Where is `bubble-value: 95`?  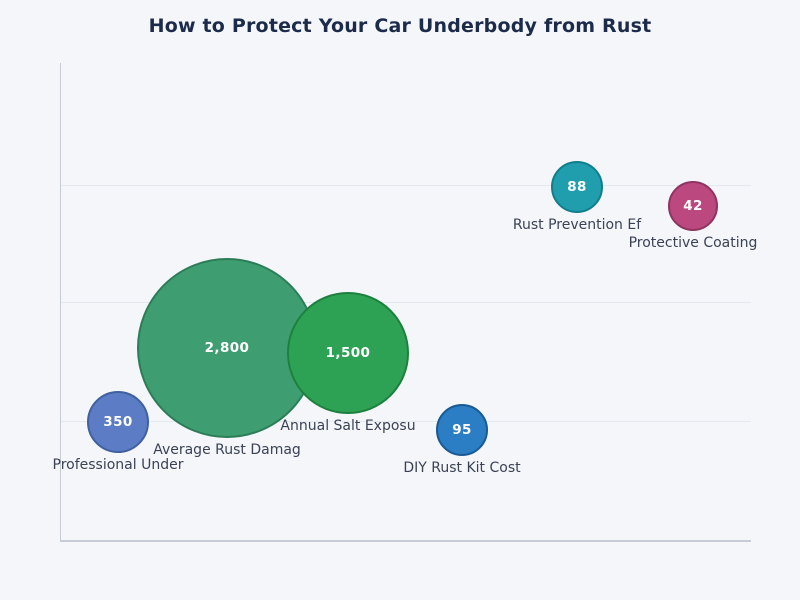
bubble-value: 95 is located at coordinates (462, 430).